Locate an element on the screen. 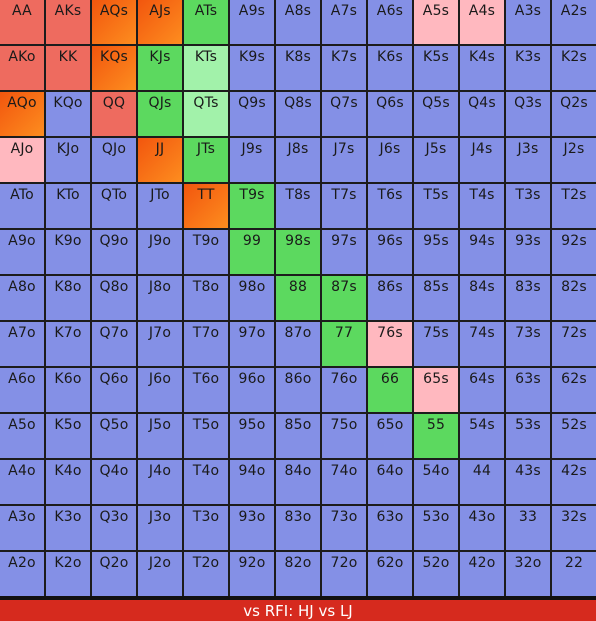  hand-cell: A8o is located at coordinates (22, 298).